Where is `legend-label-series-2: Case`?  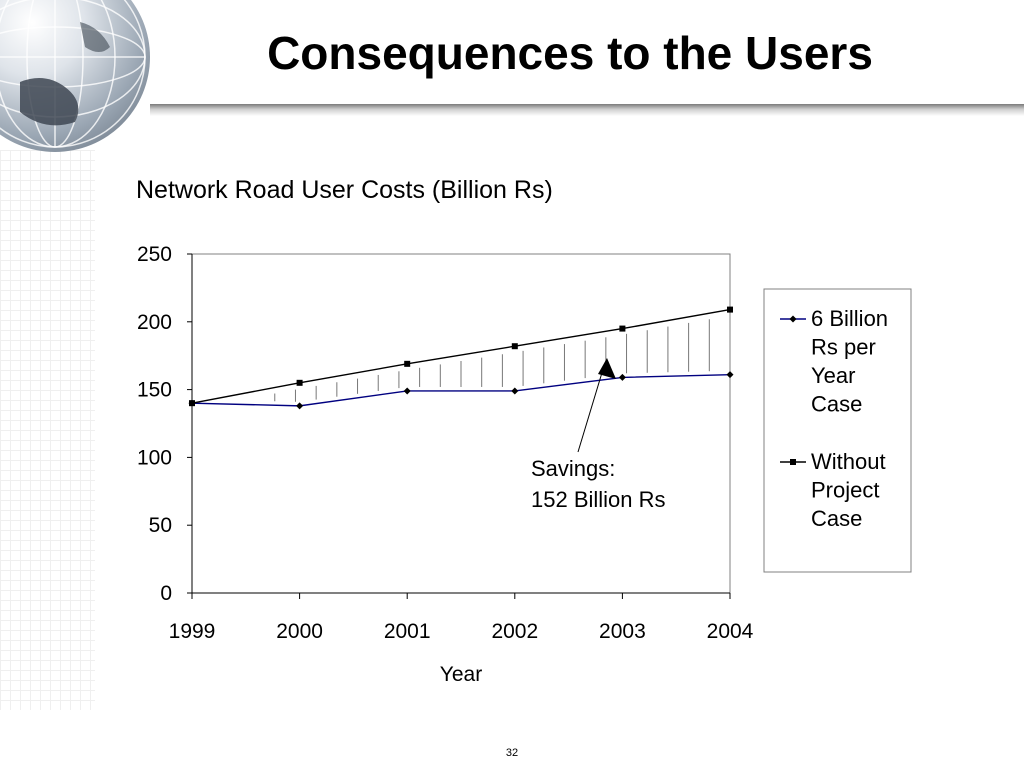
legend-label-series-2: Case is located at coordinates (836, 518).